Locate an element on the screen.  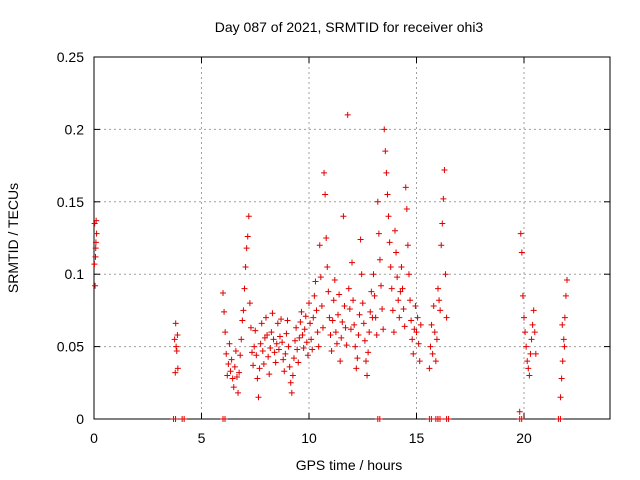
y-tick-label: 0.1 is located at coordinates (75, 274).